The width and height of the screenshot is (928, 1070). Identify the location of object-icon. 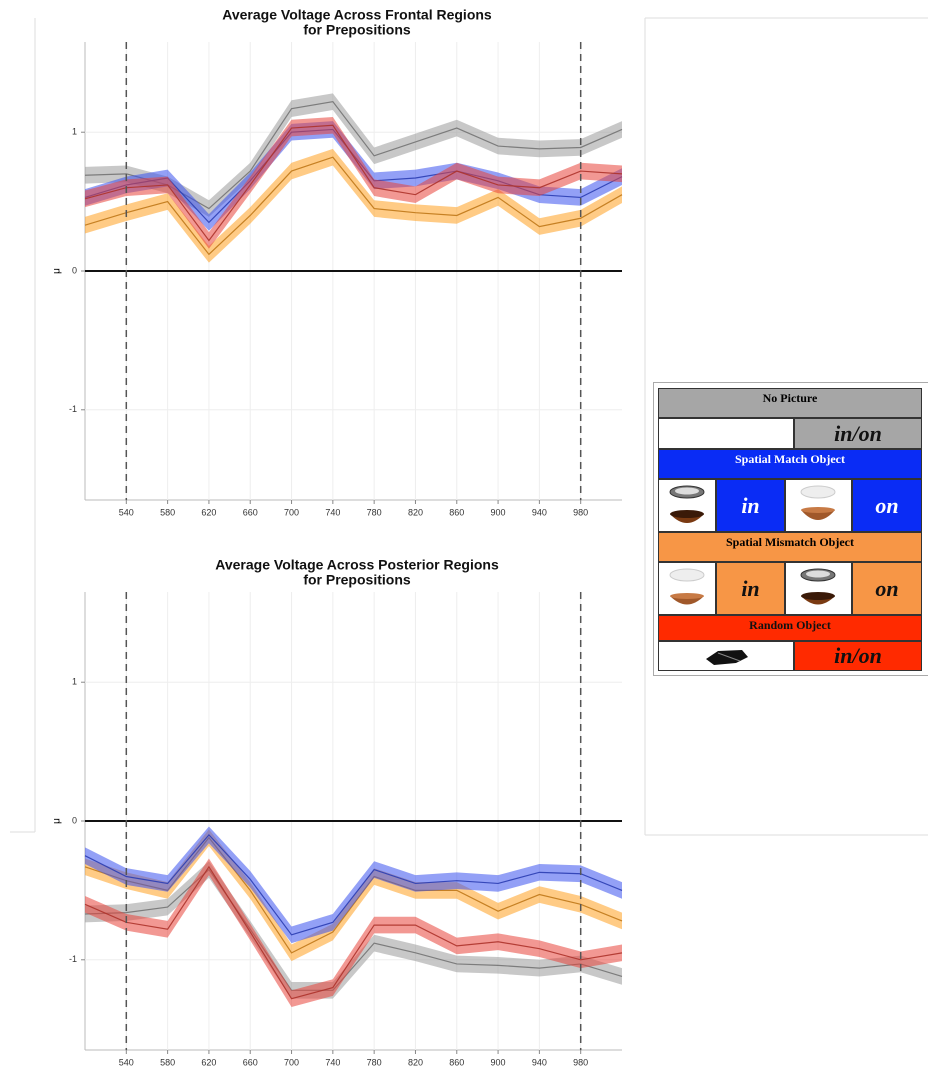
(727, 657).